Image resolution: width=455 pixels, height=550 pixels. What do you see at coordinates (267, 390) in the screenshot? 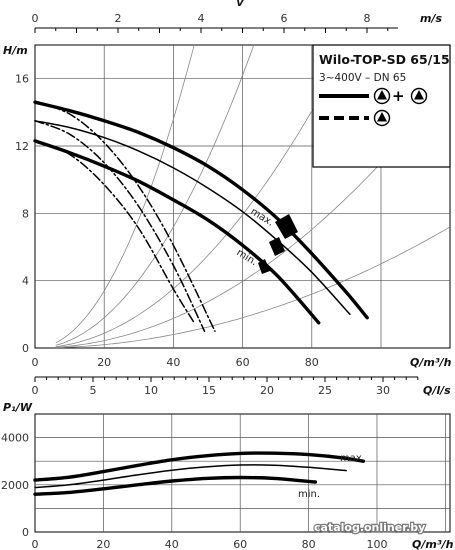
I see `mid-tick-label: 20` at bounding box center [267, 390].